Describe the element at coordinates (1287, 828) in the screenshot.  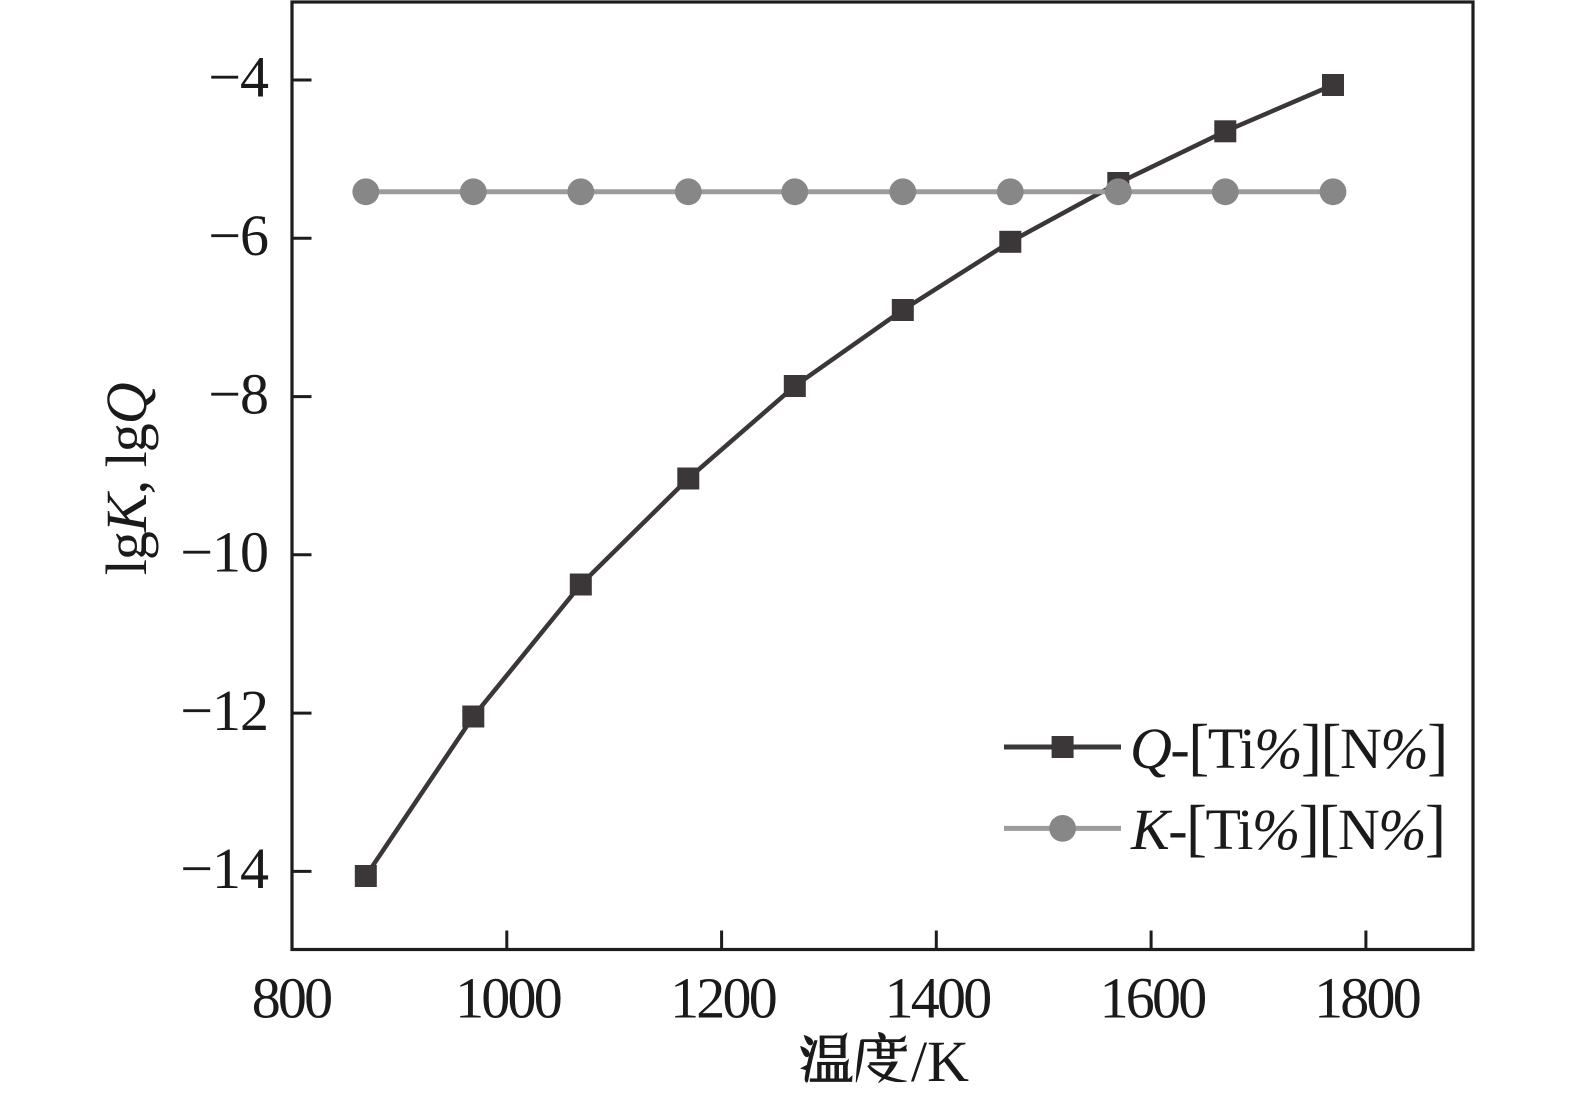
I see `svg-text: K-[Ti%][N%]` at that location.